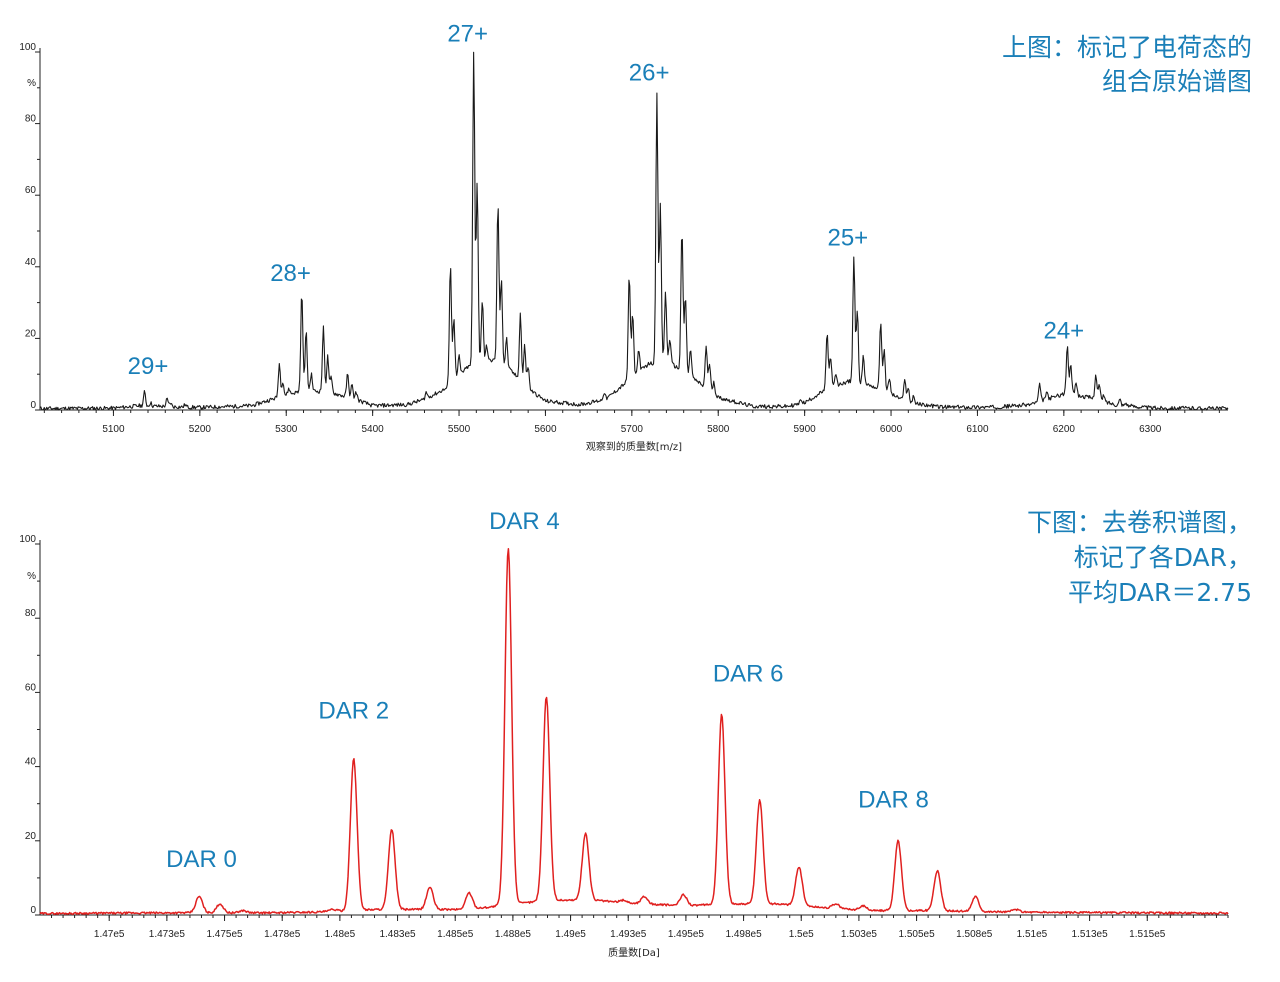 This screenshot has height=982, width=1280. What do you see at coordinates (109, 934) in the screenshot?
I see `x-tick-label: 1.47e5` at bounding box center [109, 934].